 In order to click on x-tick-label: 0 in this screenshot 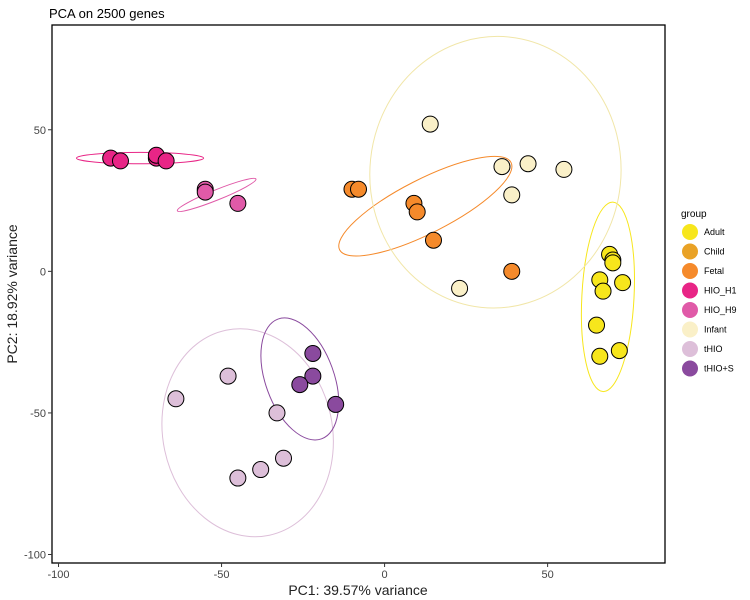, I will do `click(385, 575)`.